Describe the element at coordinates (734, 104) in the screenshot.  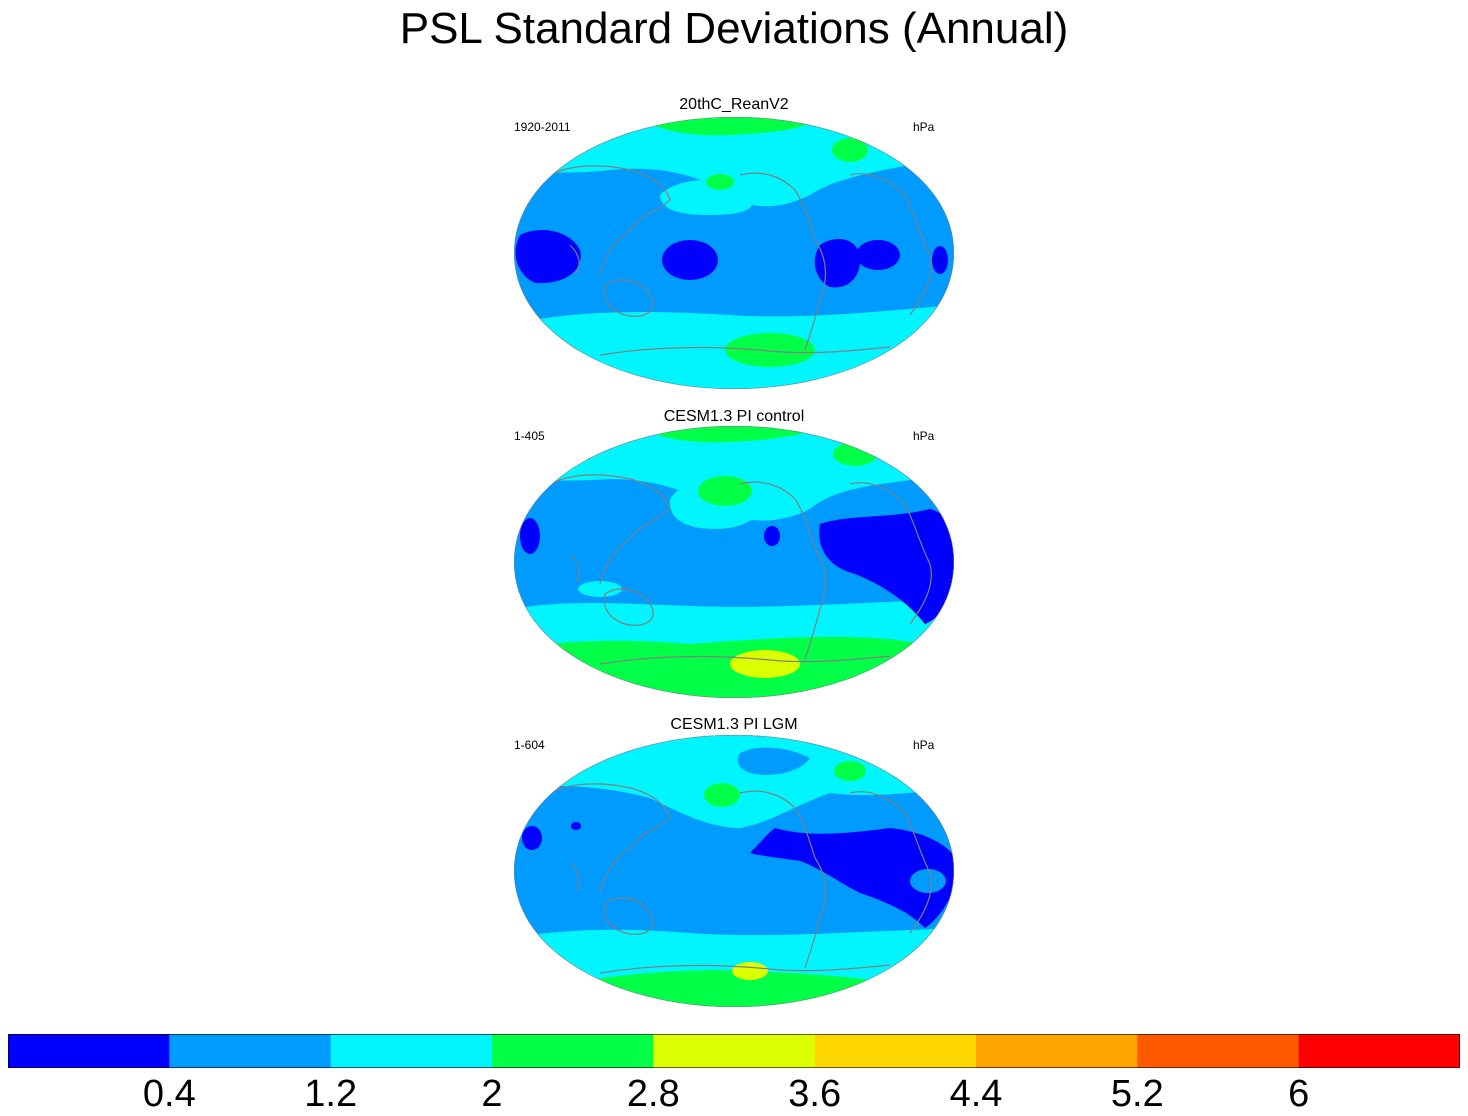
I see `panel-1-title: 20thC_ReanV2` at that location.